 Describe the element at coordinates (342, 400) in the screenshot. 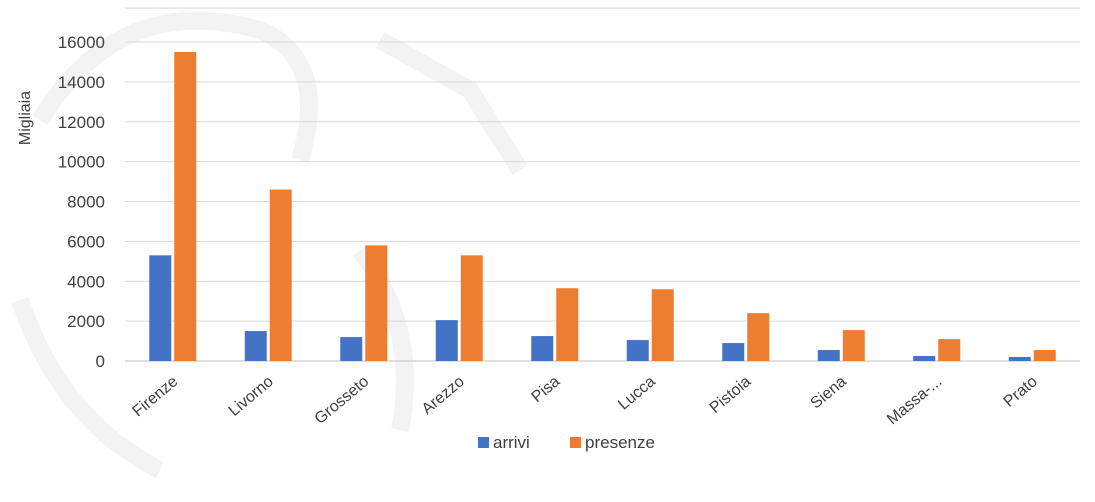

I see `x-category-label: Grosseto` at that location.